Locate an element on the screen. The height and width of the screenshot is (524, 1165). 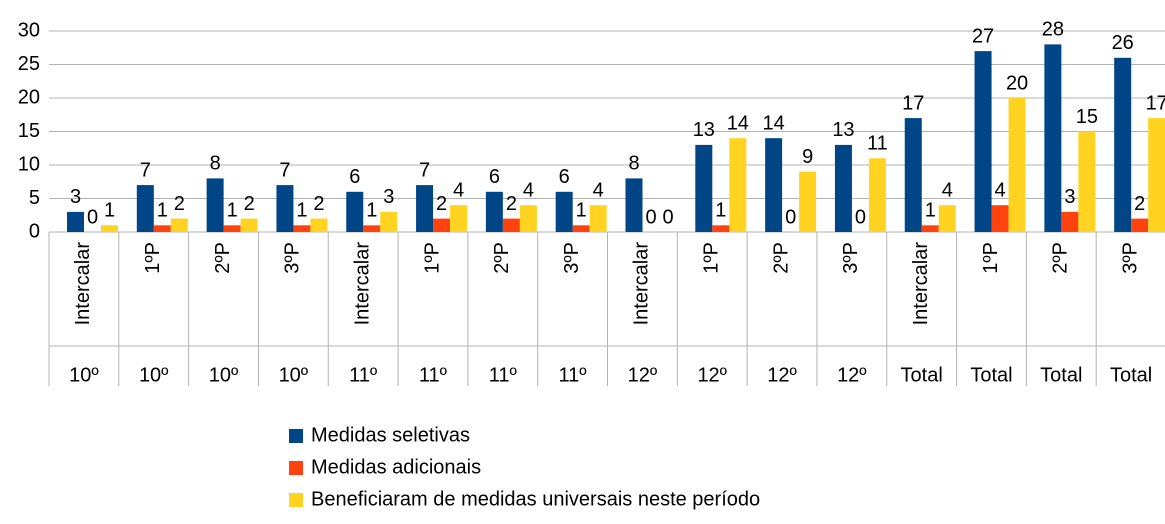
data-label: 3 is located at coordinates (1069, 197).